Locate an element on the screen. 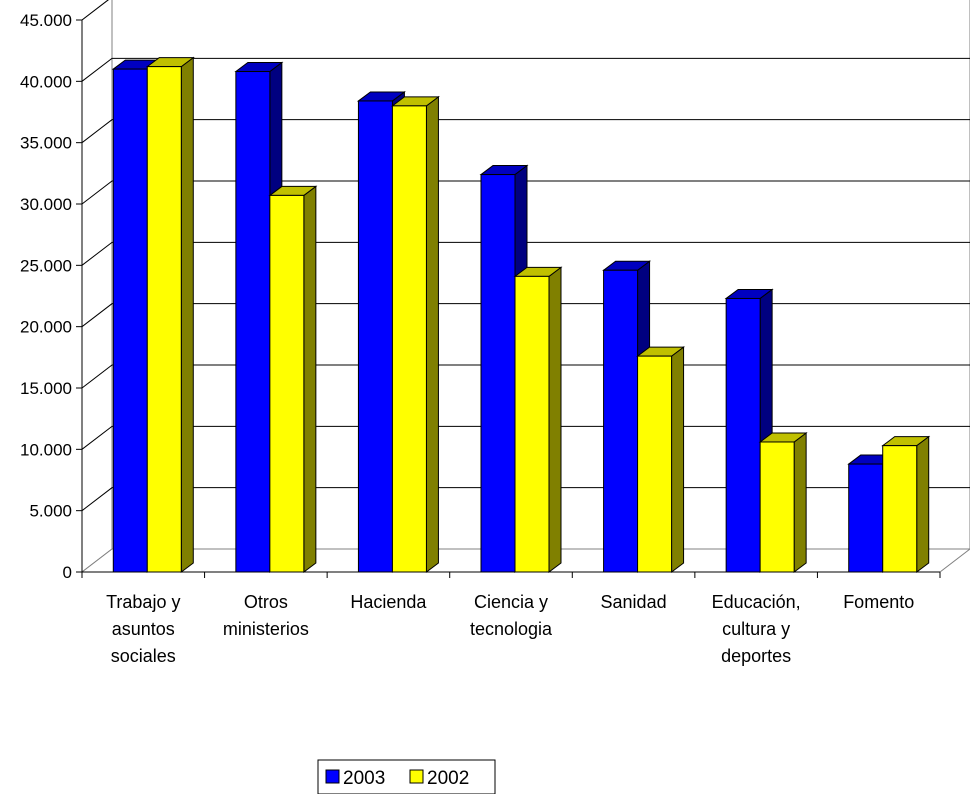 The height and width of the screenshot is (794, 970). x-category-label: Otros ministerios is located at coordinates (266, 615).